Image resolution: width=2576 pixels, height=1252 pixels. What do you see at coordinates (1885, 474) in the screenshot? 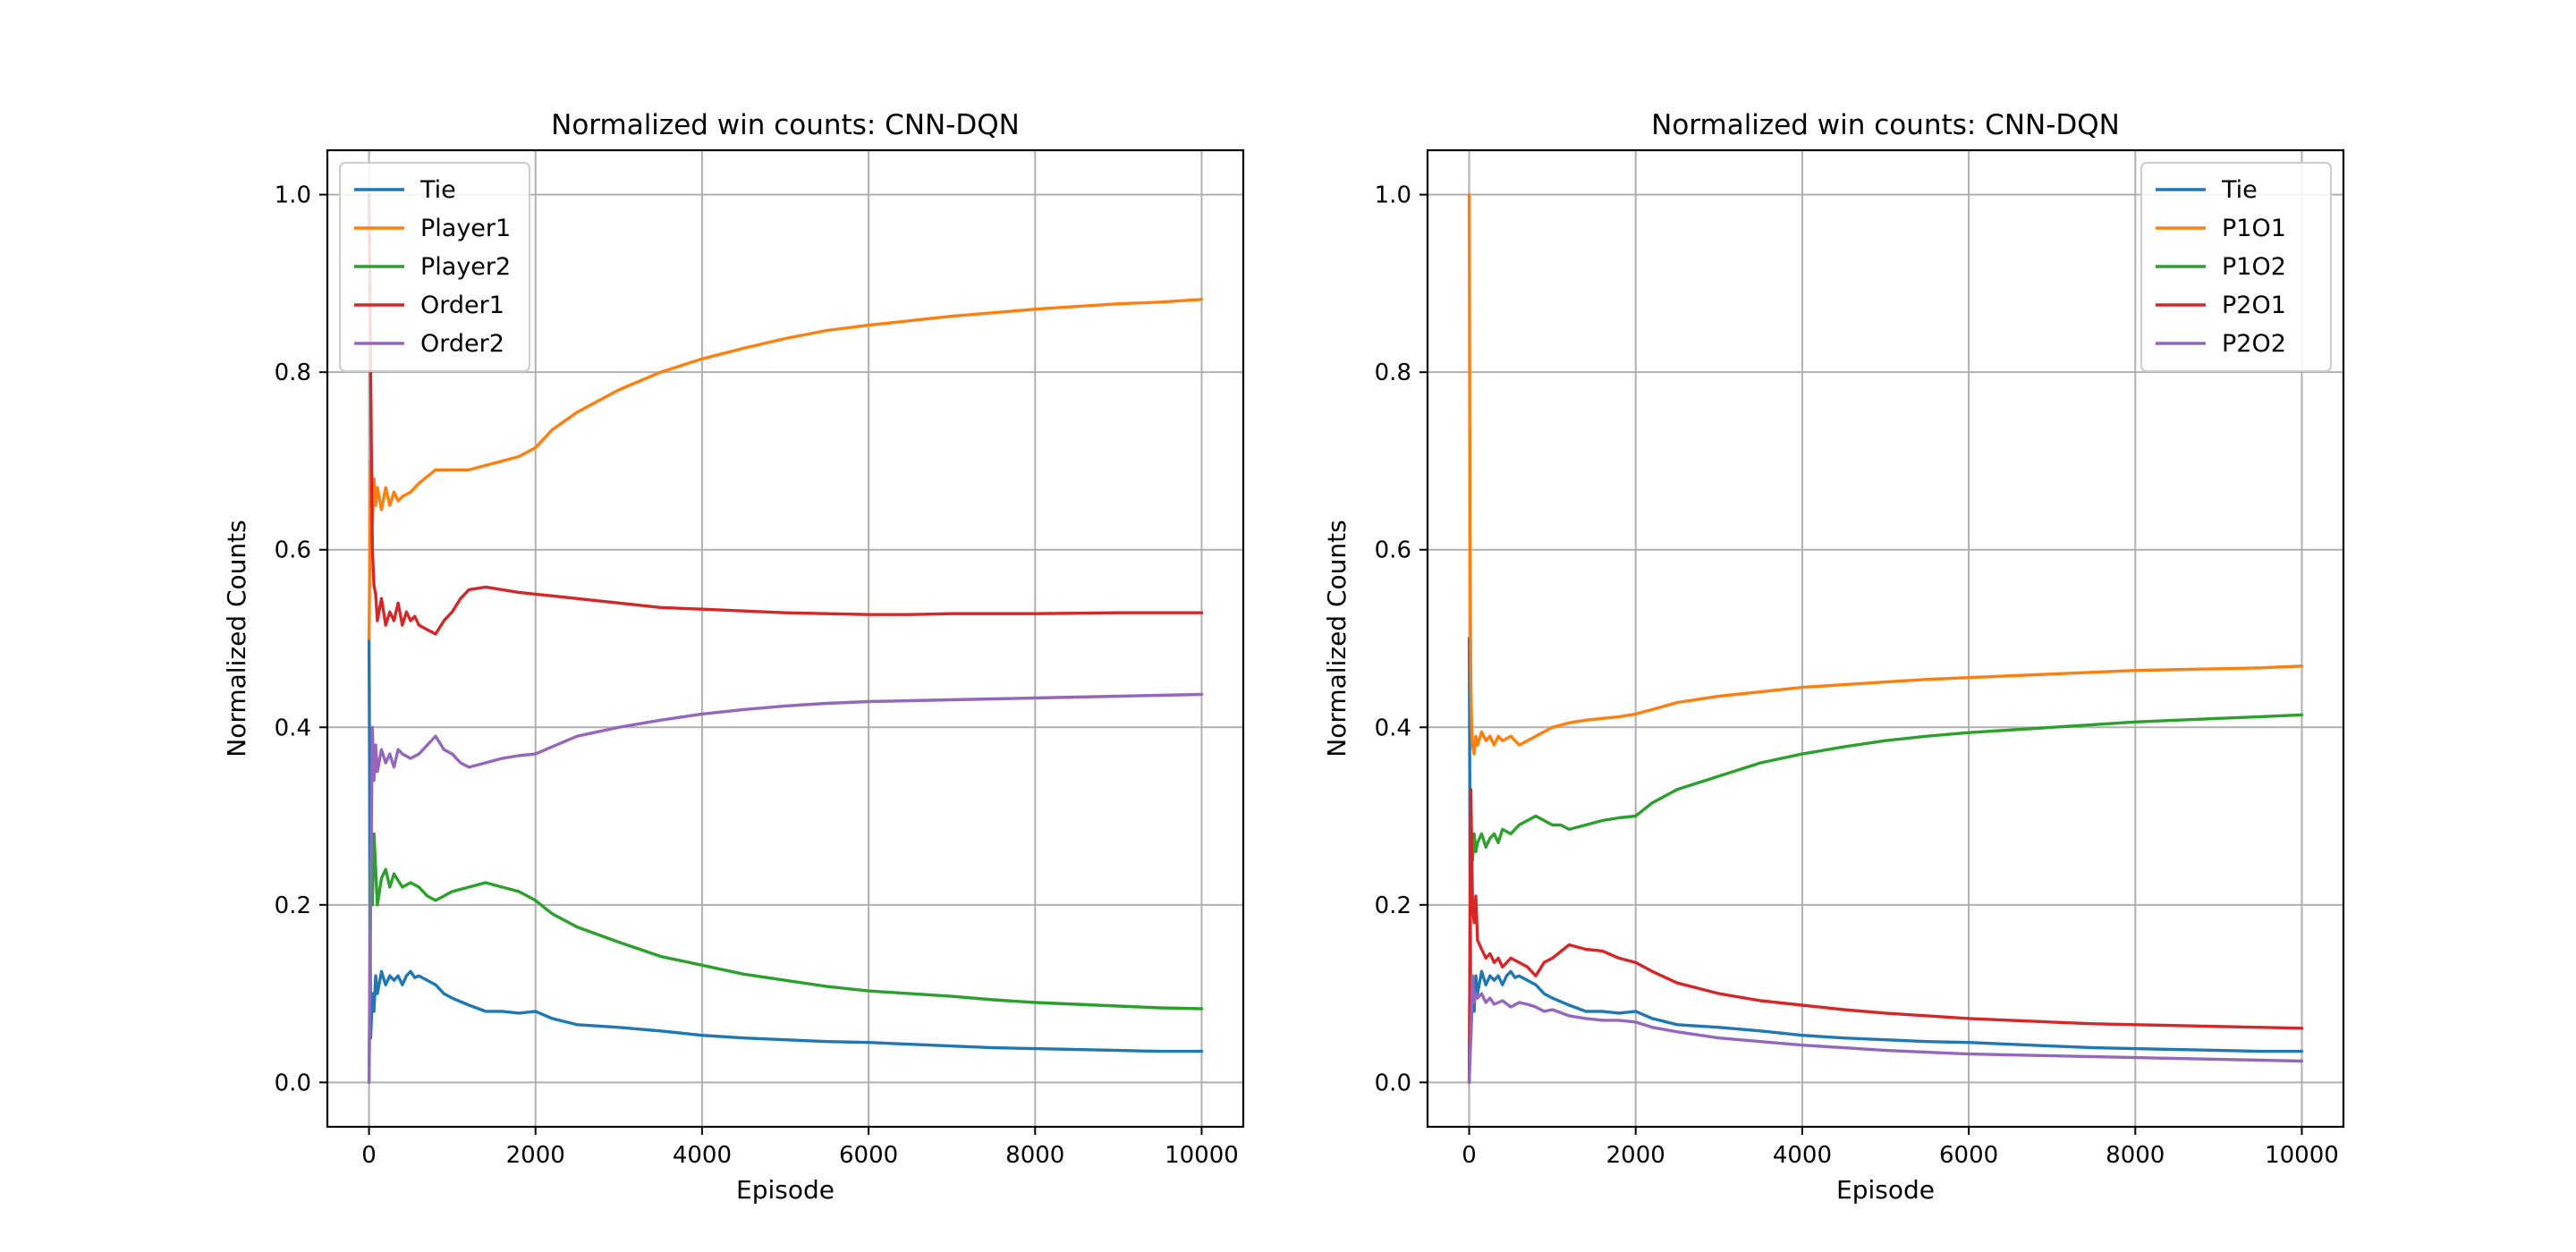
I see `series-line-p1o1` at bounding box center [1885, 474].